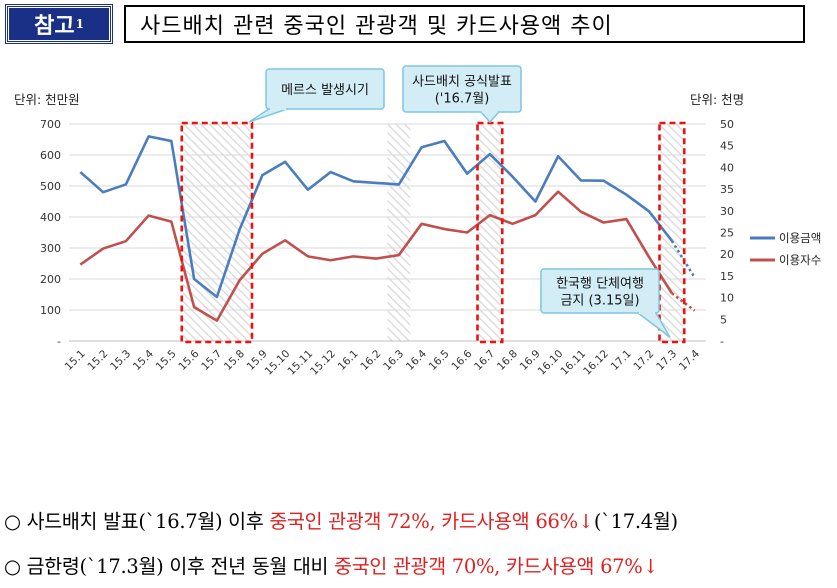 The height and width of the screenshot is (588, 837). Describe the element at coordinates (370, 360) in the screenshot. I see `x-tick-label: 16.2` at that location.